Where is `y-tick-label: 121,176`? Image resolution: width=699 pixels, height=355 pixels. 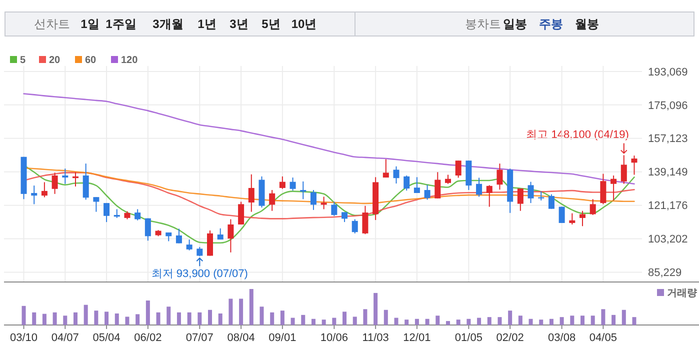 y-tick-label: 121,176 is located at coordinates (668, 206).